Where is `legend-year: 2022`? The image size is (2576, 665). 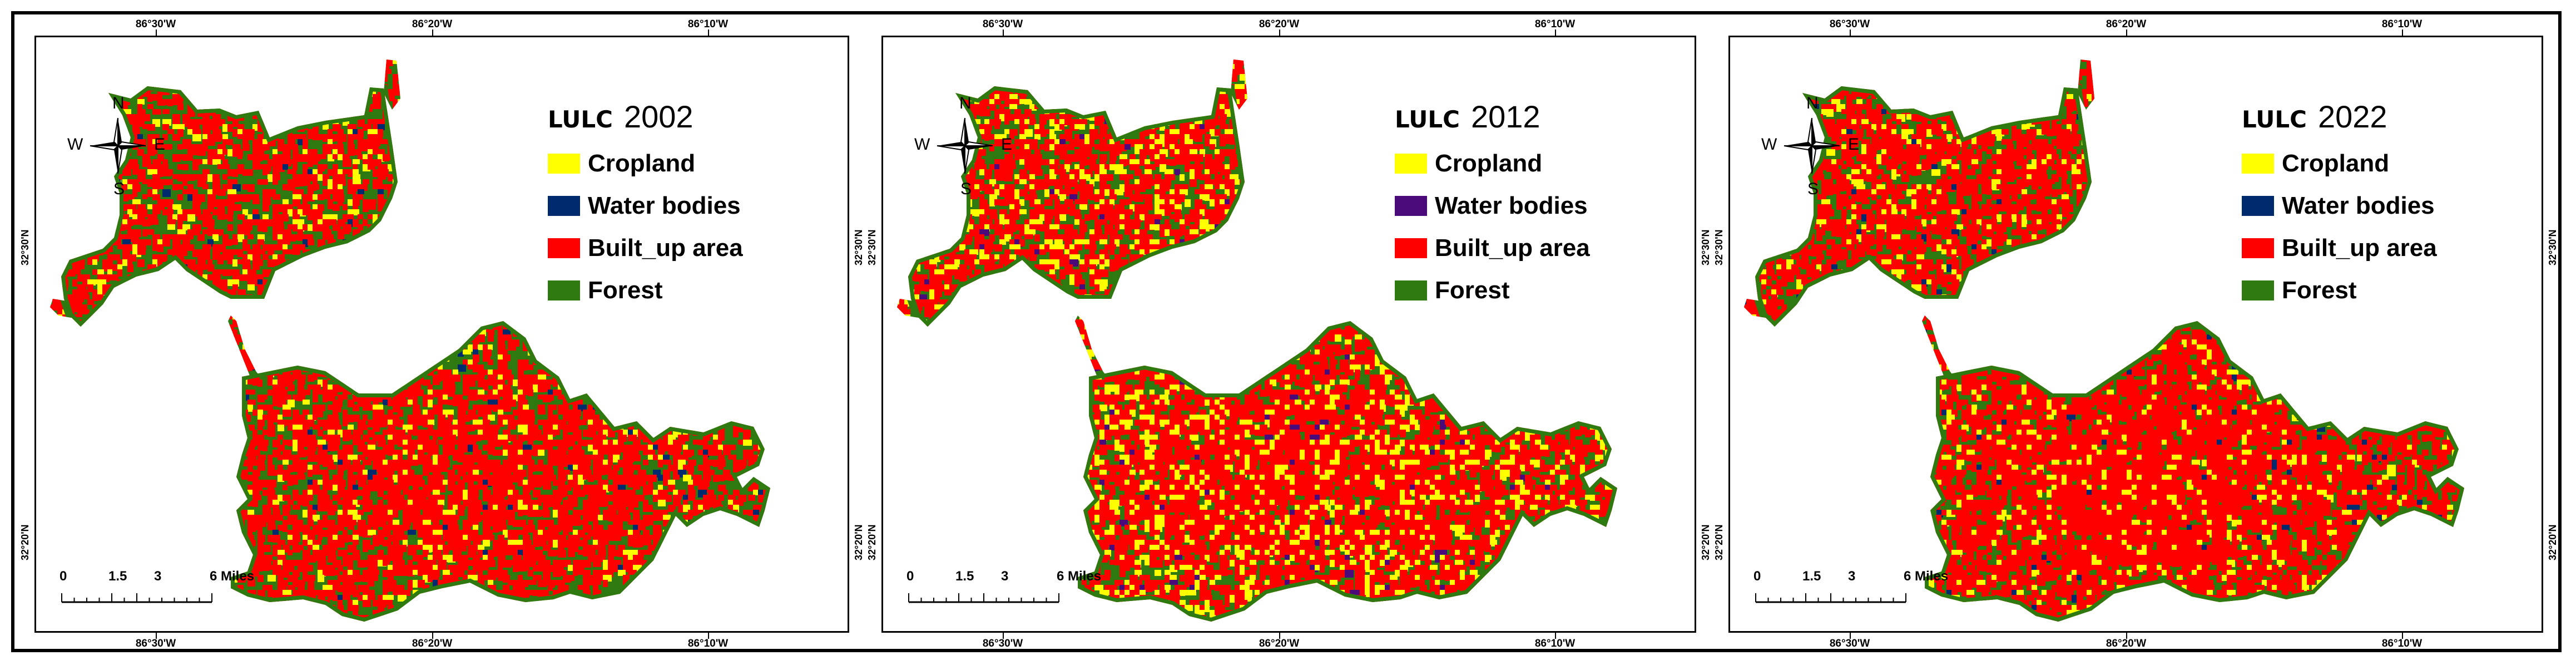
legend-year: 2022 is located at coordinates (2353, 116).